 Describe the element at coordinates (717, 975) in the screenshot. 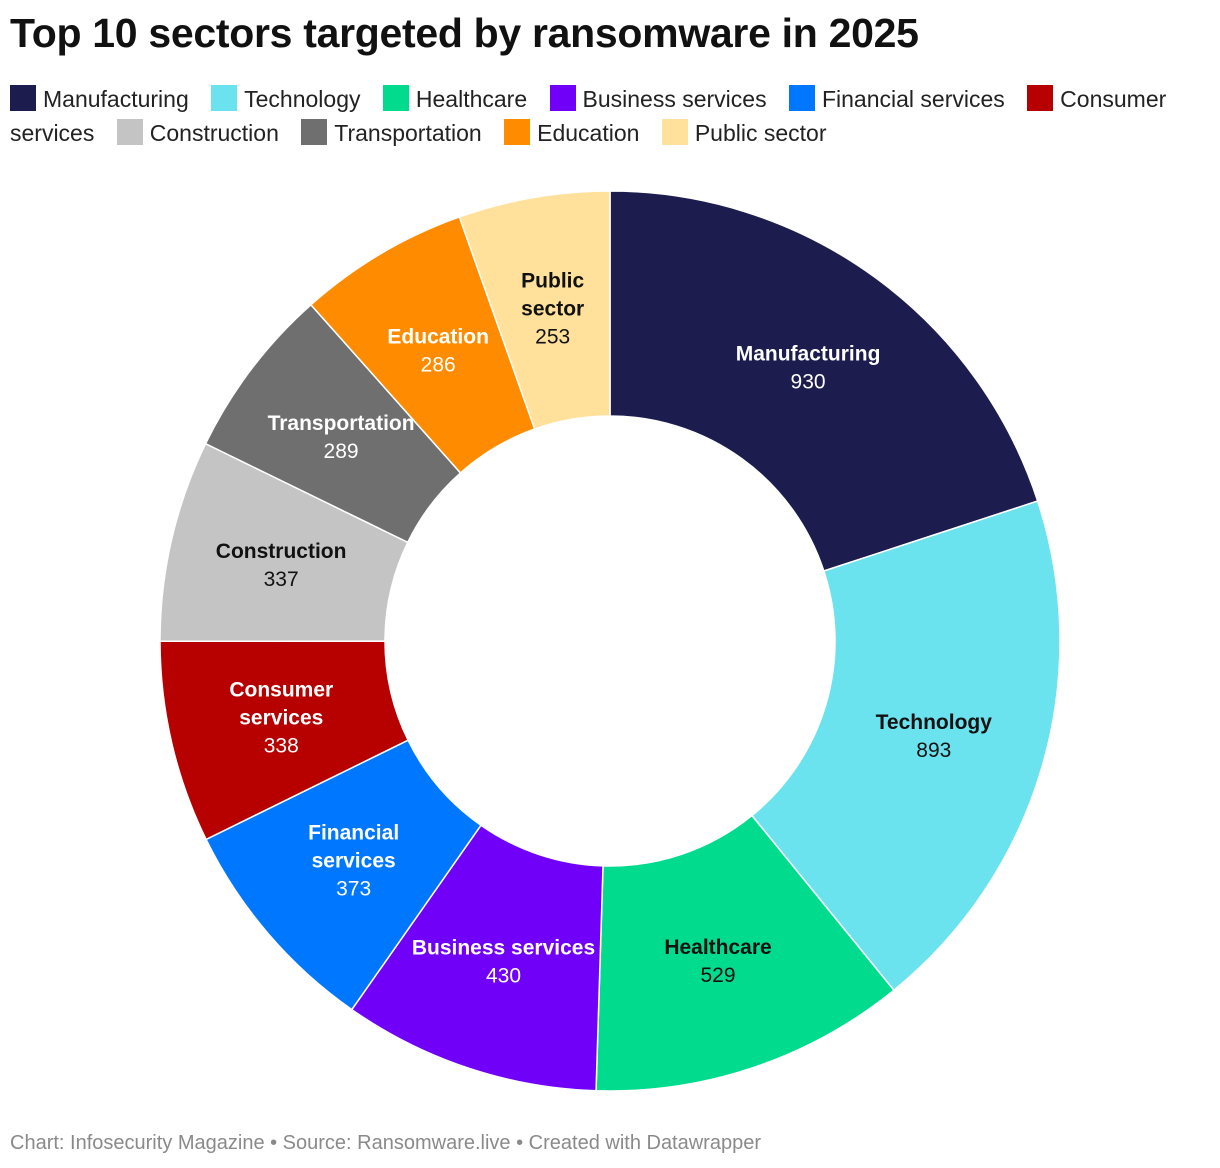

I see `slice-label-value: 529` at that location.